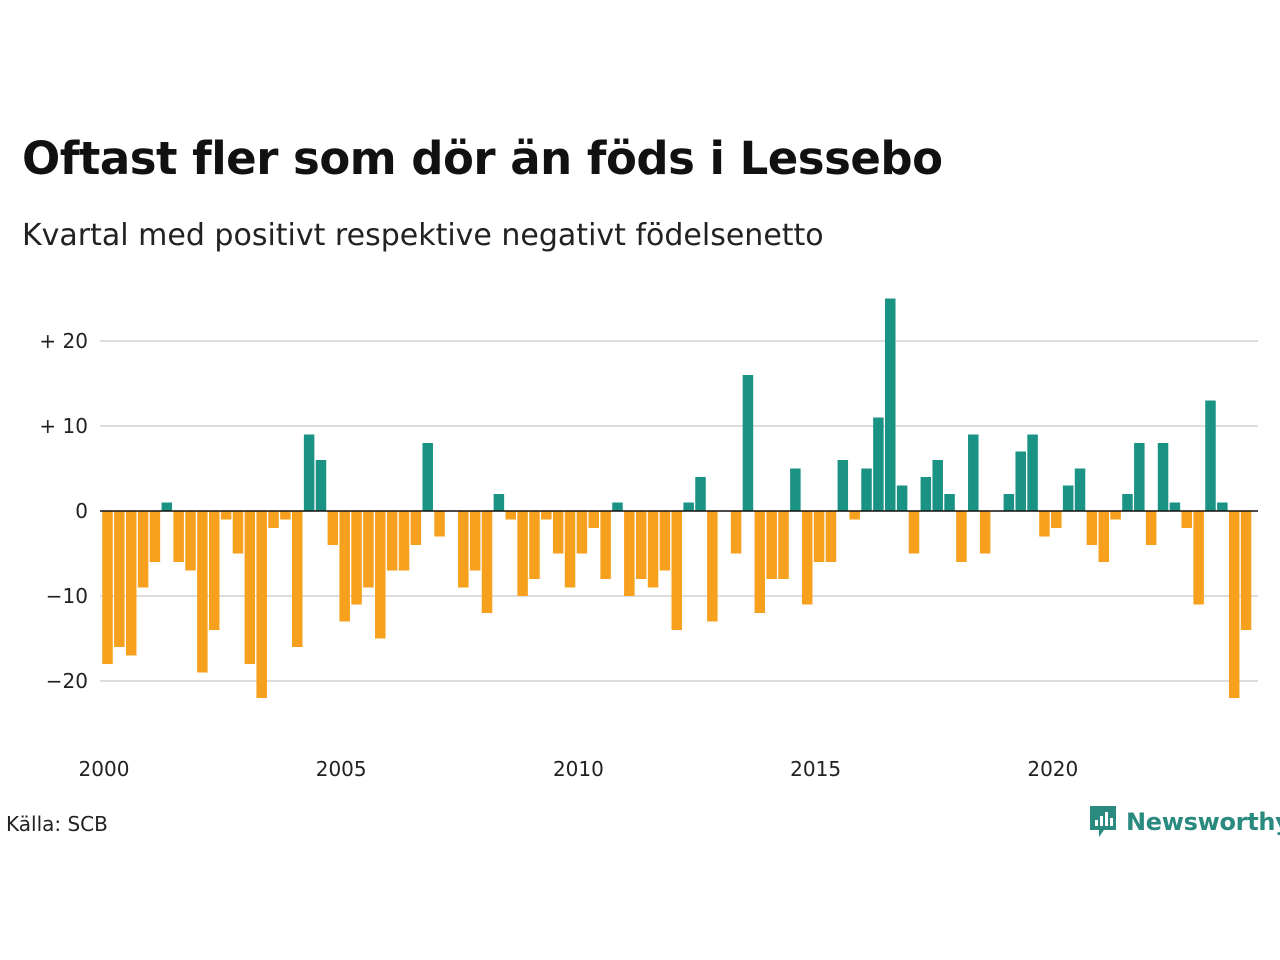 This screenshot has height=960, width=1280. I want to click on x-tick-label: 2020, so click(1052, 769).